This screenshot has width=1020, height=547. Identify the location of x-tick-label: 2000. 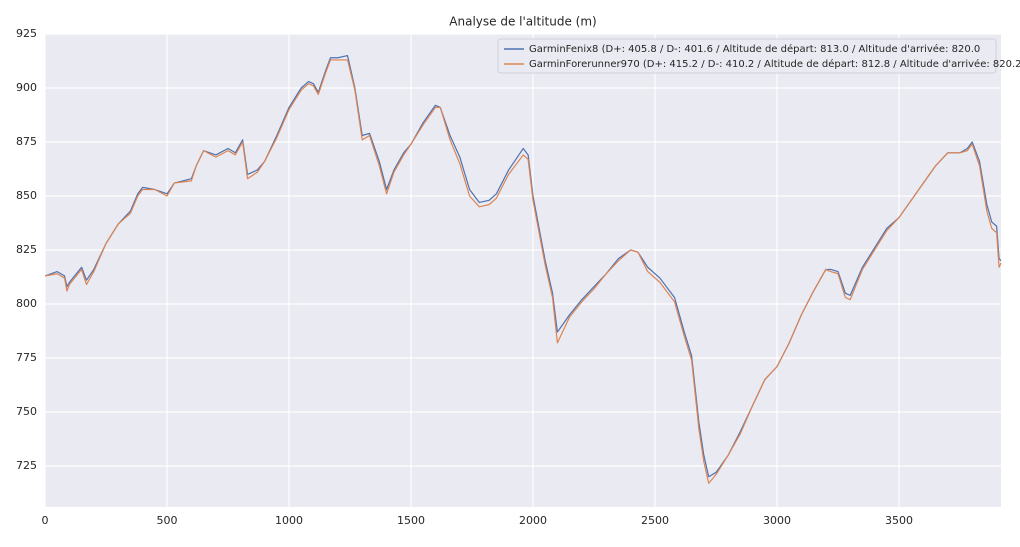
(533, 520).